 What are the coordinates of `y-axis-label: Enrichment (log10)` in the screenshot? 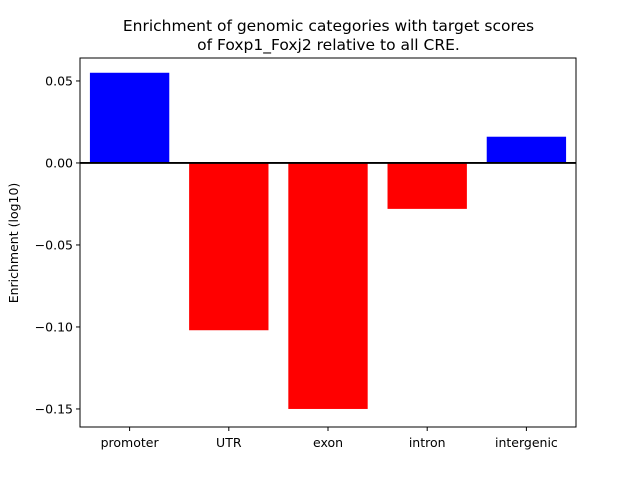 It's located at (13, 243).